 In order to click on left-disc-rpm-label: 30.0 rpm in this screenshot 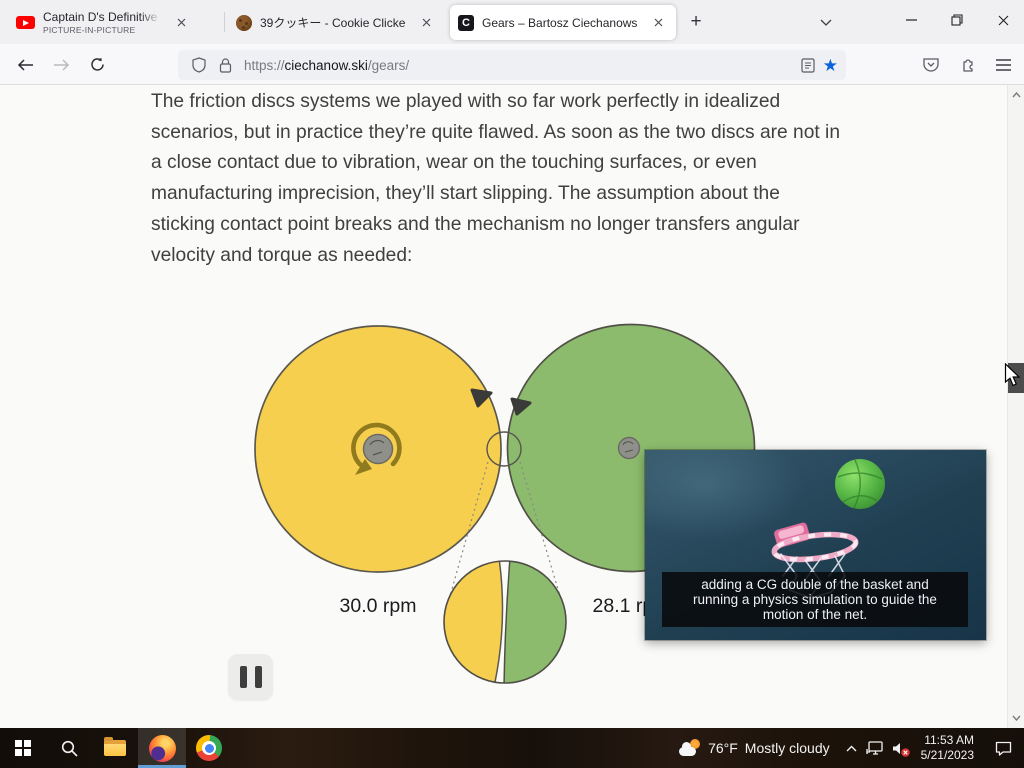, I will do `click(378, 606)`.